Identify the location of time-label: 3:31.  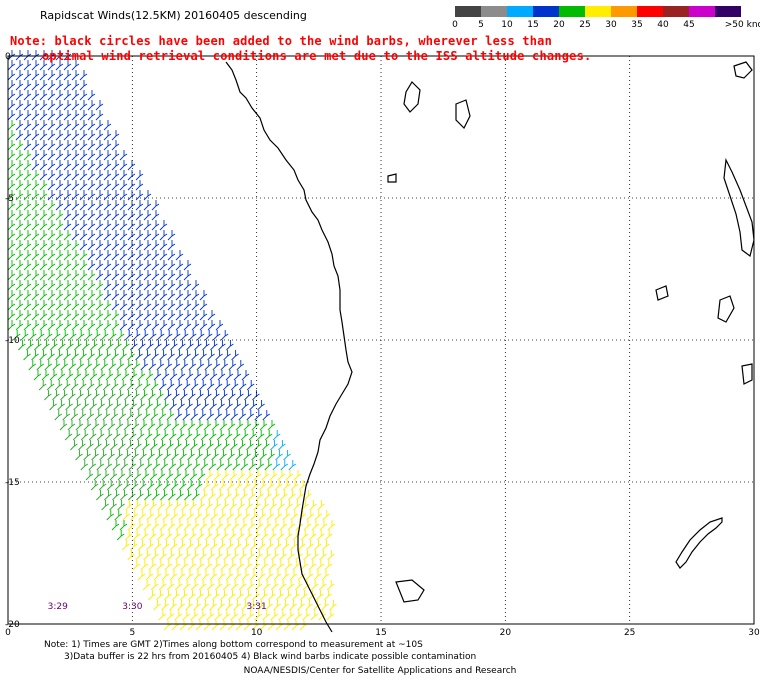
(257, 607).